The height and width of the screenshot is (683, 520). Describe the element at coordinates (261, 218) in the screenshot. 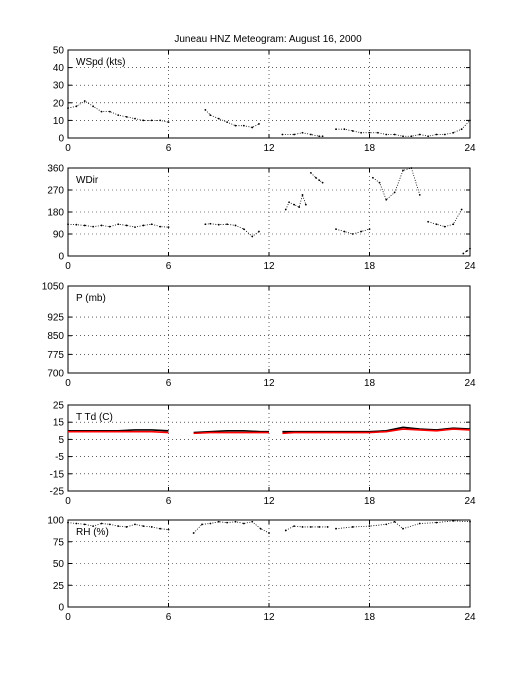

I see `wdir-panel: 0 6 12 18 24 0 90 180 270 360 WDir` at that location.